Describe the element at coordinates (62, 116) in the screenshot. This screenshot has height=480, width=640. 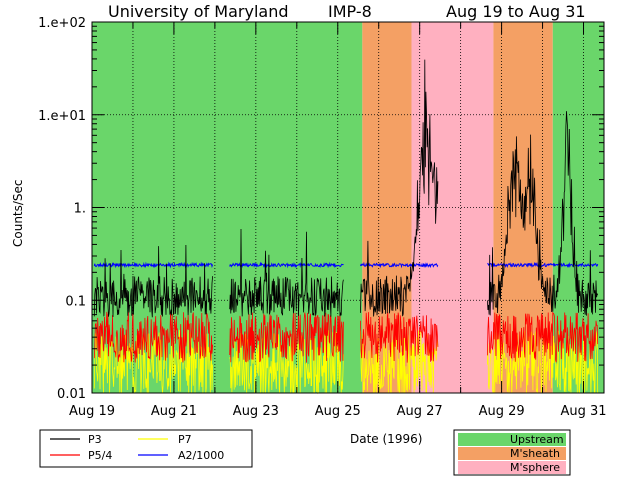
I see `y-tick-label-3: 1.e+01` at that location.